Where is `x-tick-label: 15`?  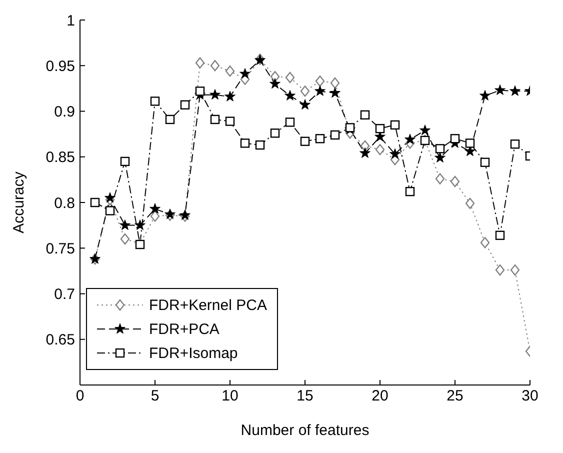 x-tick-label: 15 is located at coordinates (305, 396).